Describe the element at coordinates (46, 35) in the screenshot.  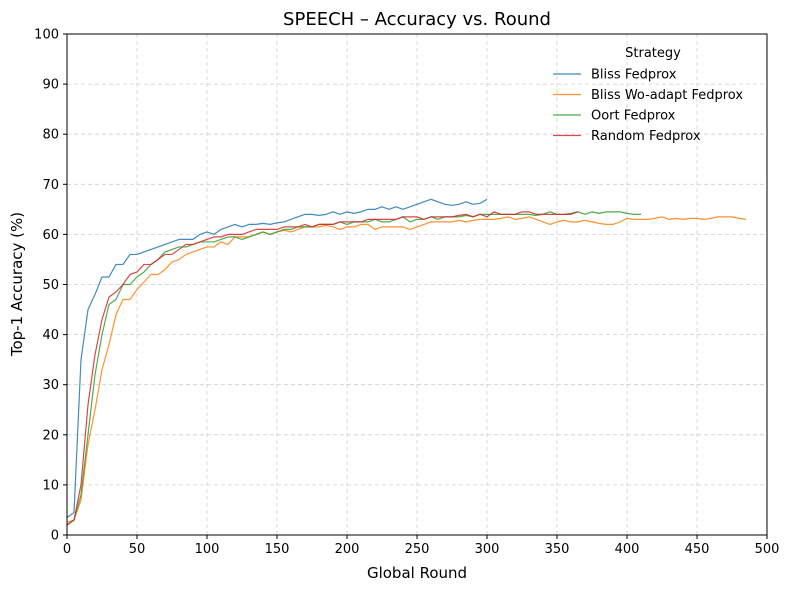
I see `y-tick-label: 100` at that location.